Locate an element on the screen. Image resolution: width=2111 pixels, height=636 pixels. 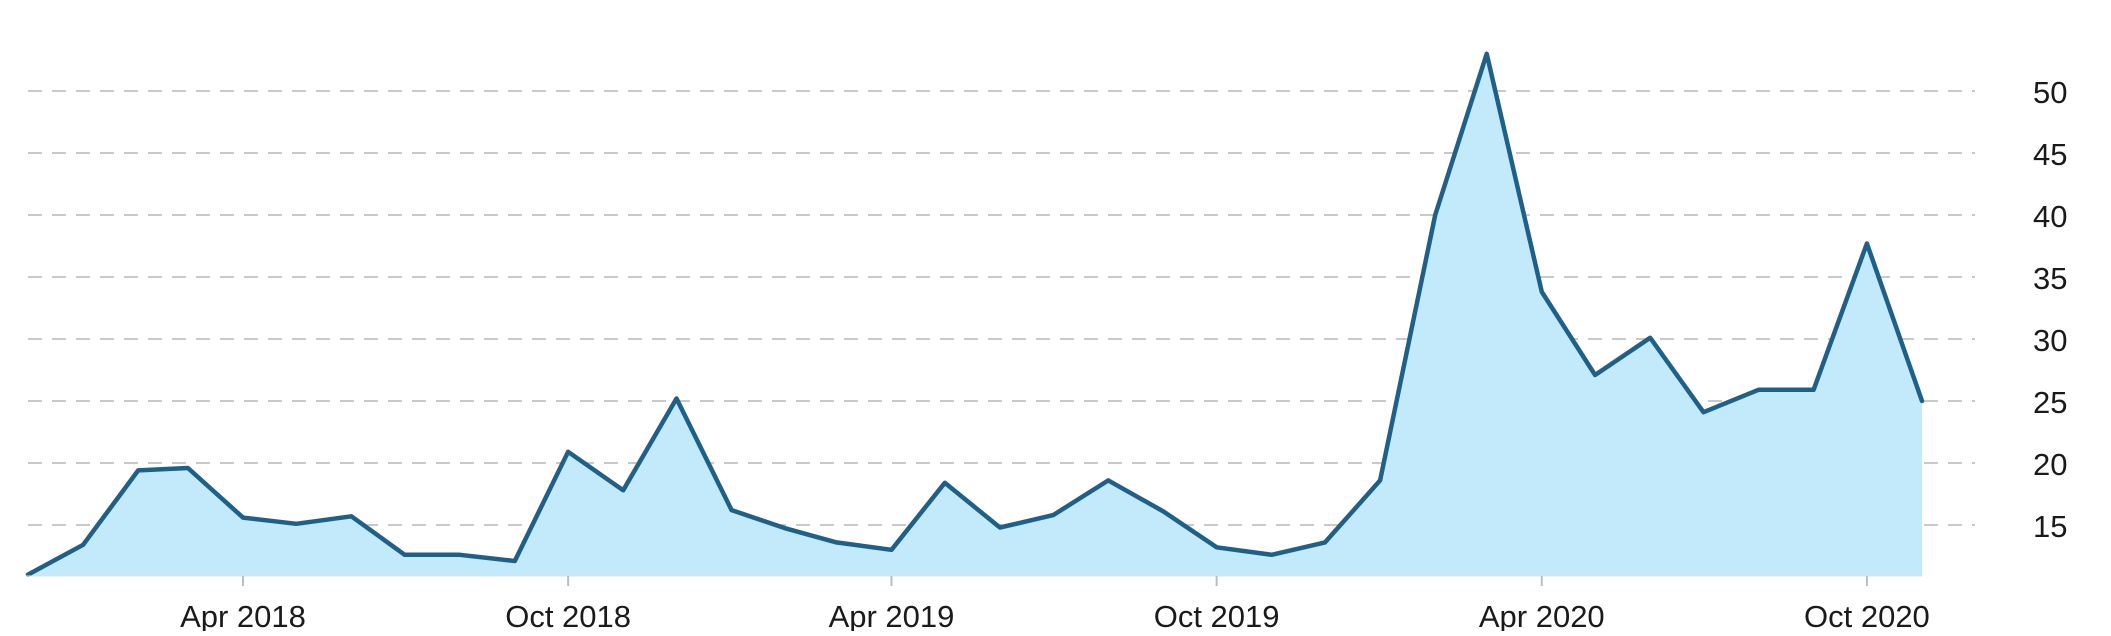
x-tick-label: Apr 2019 is located at coordinates (892, 615).